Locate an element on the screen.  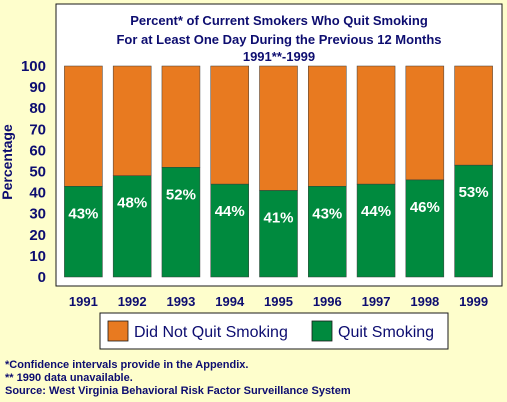
bar-did-not-quit-1994 is located at coordinates (229, 125).